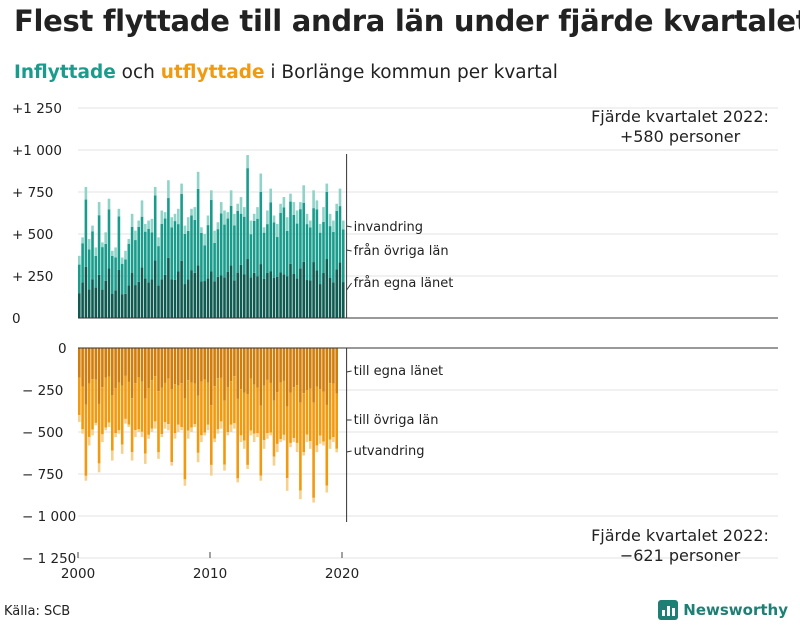 This screenshot has width=800, height=625. What do you see at coordinates (210, 574) in the screenshot?
I see `x-tick-label: 2010` at bounding box center [210, 574].